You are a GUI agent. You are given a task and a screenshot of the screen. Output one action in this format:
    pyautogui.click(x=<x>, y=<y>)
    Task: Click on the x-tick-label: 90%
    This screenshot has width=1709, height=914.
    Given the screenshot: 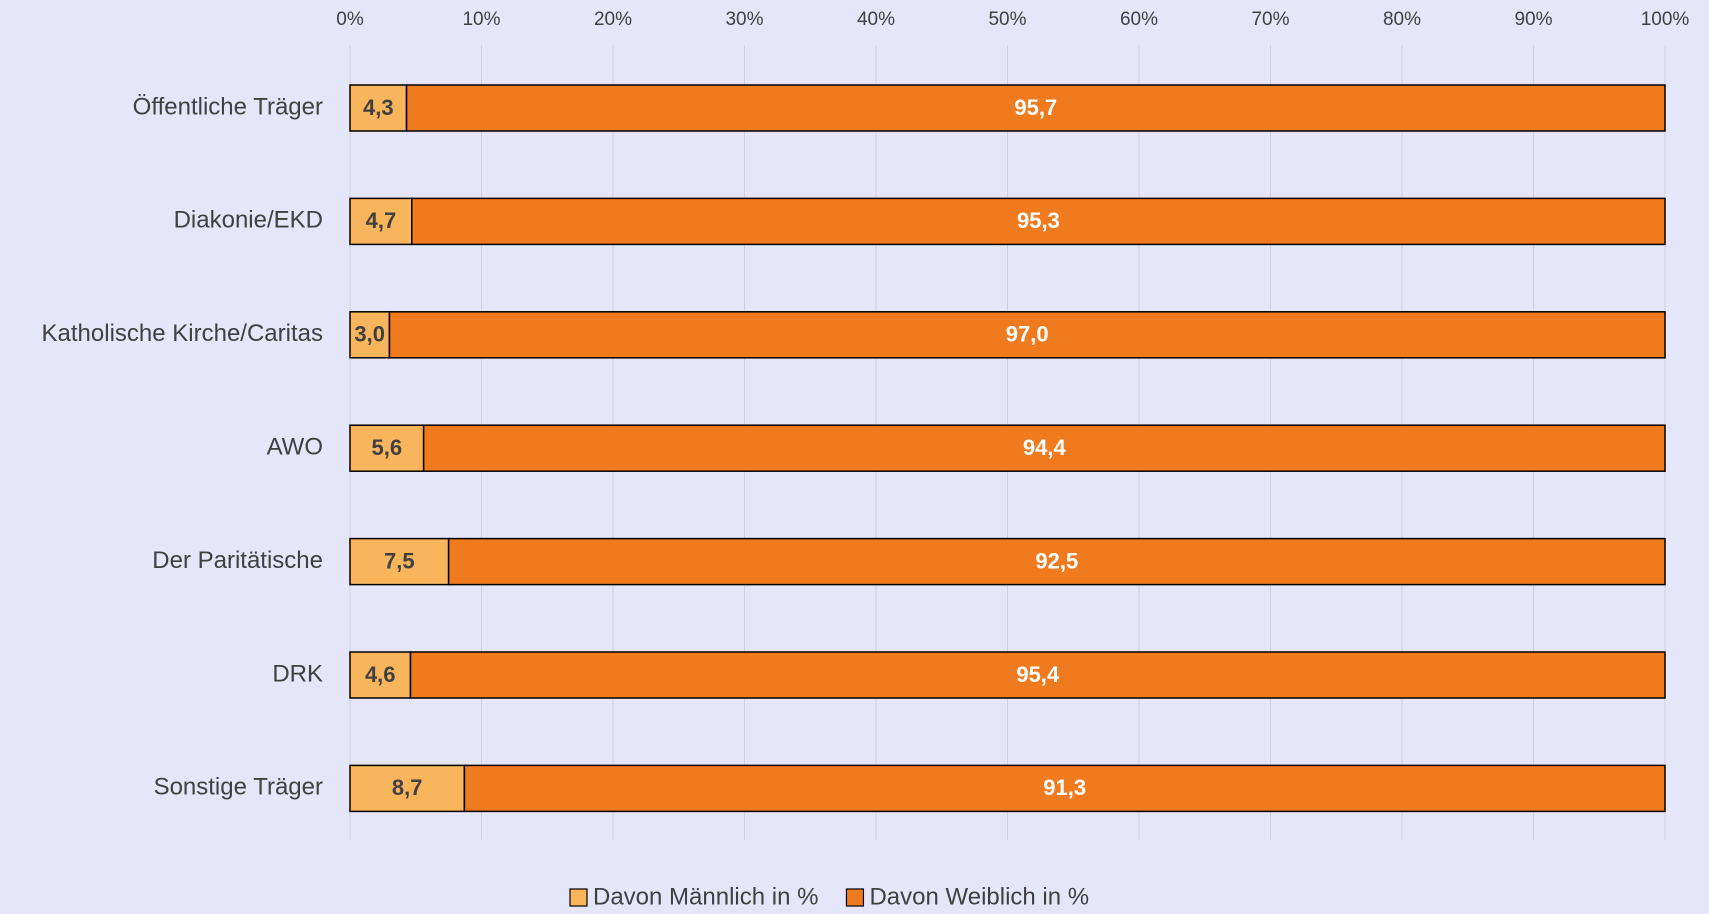 What is the action you would take?
    pyautogui.click(x=1533, y=19)
    